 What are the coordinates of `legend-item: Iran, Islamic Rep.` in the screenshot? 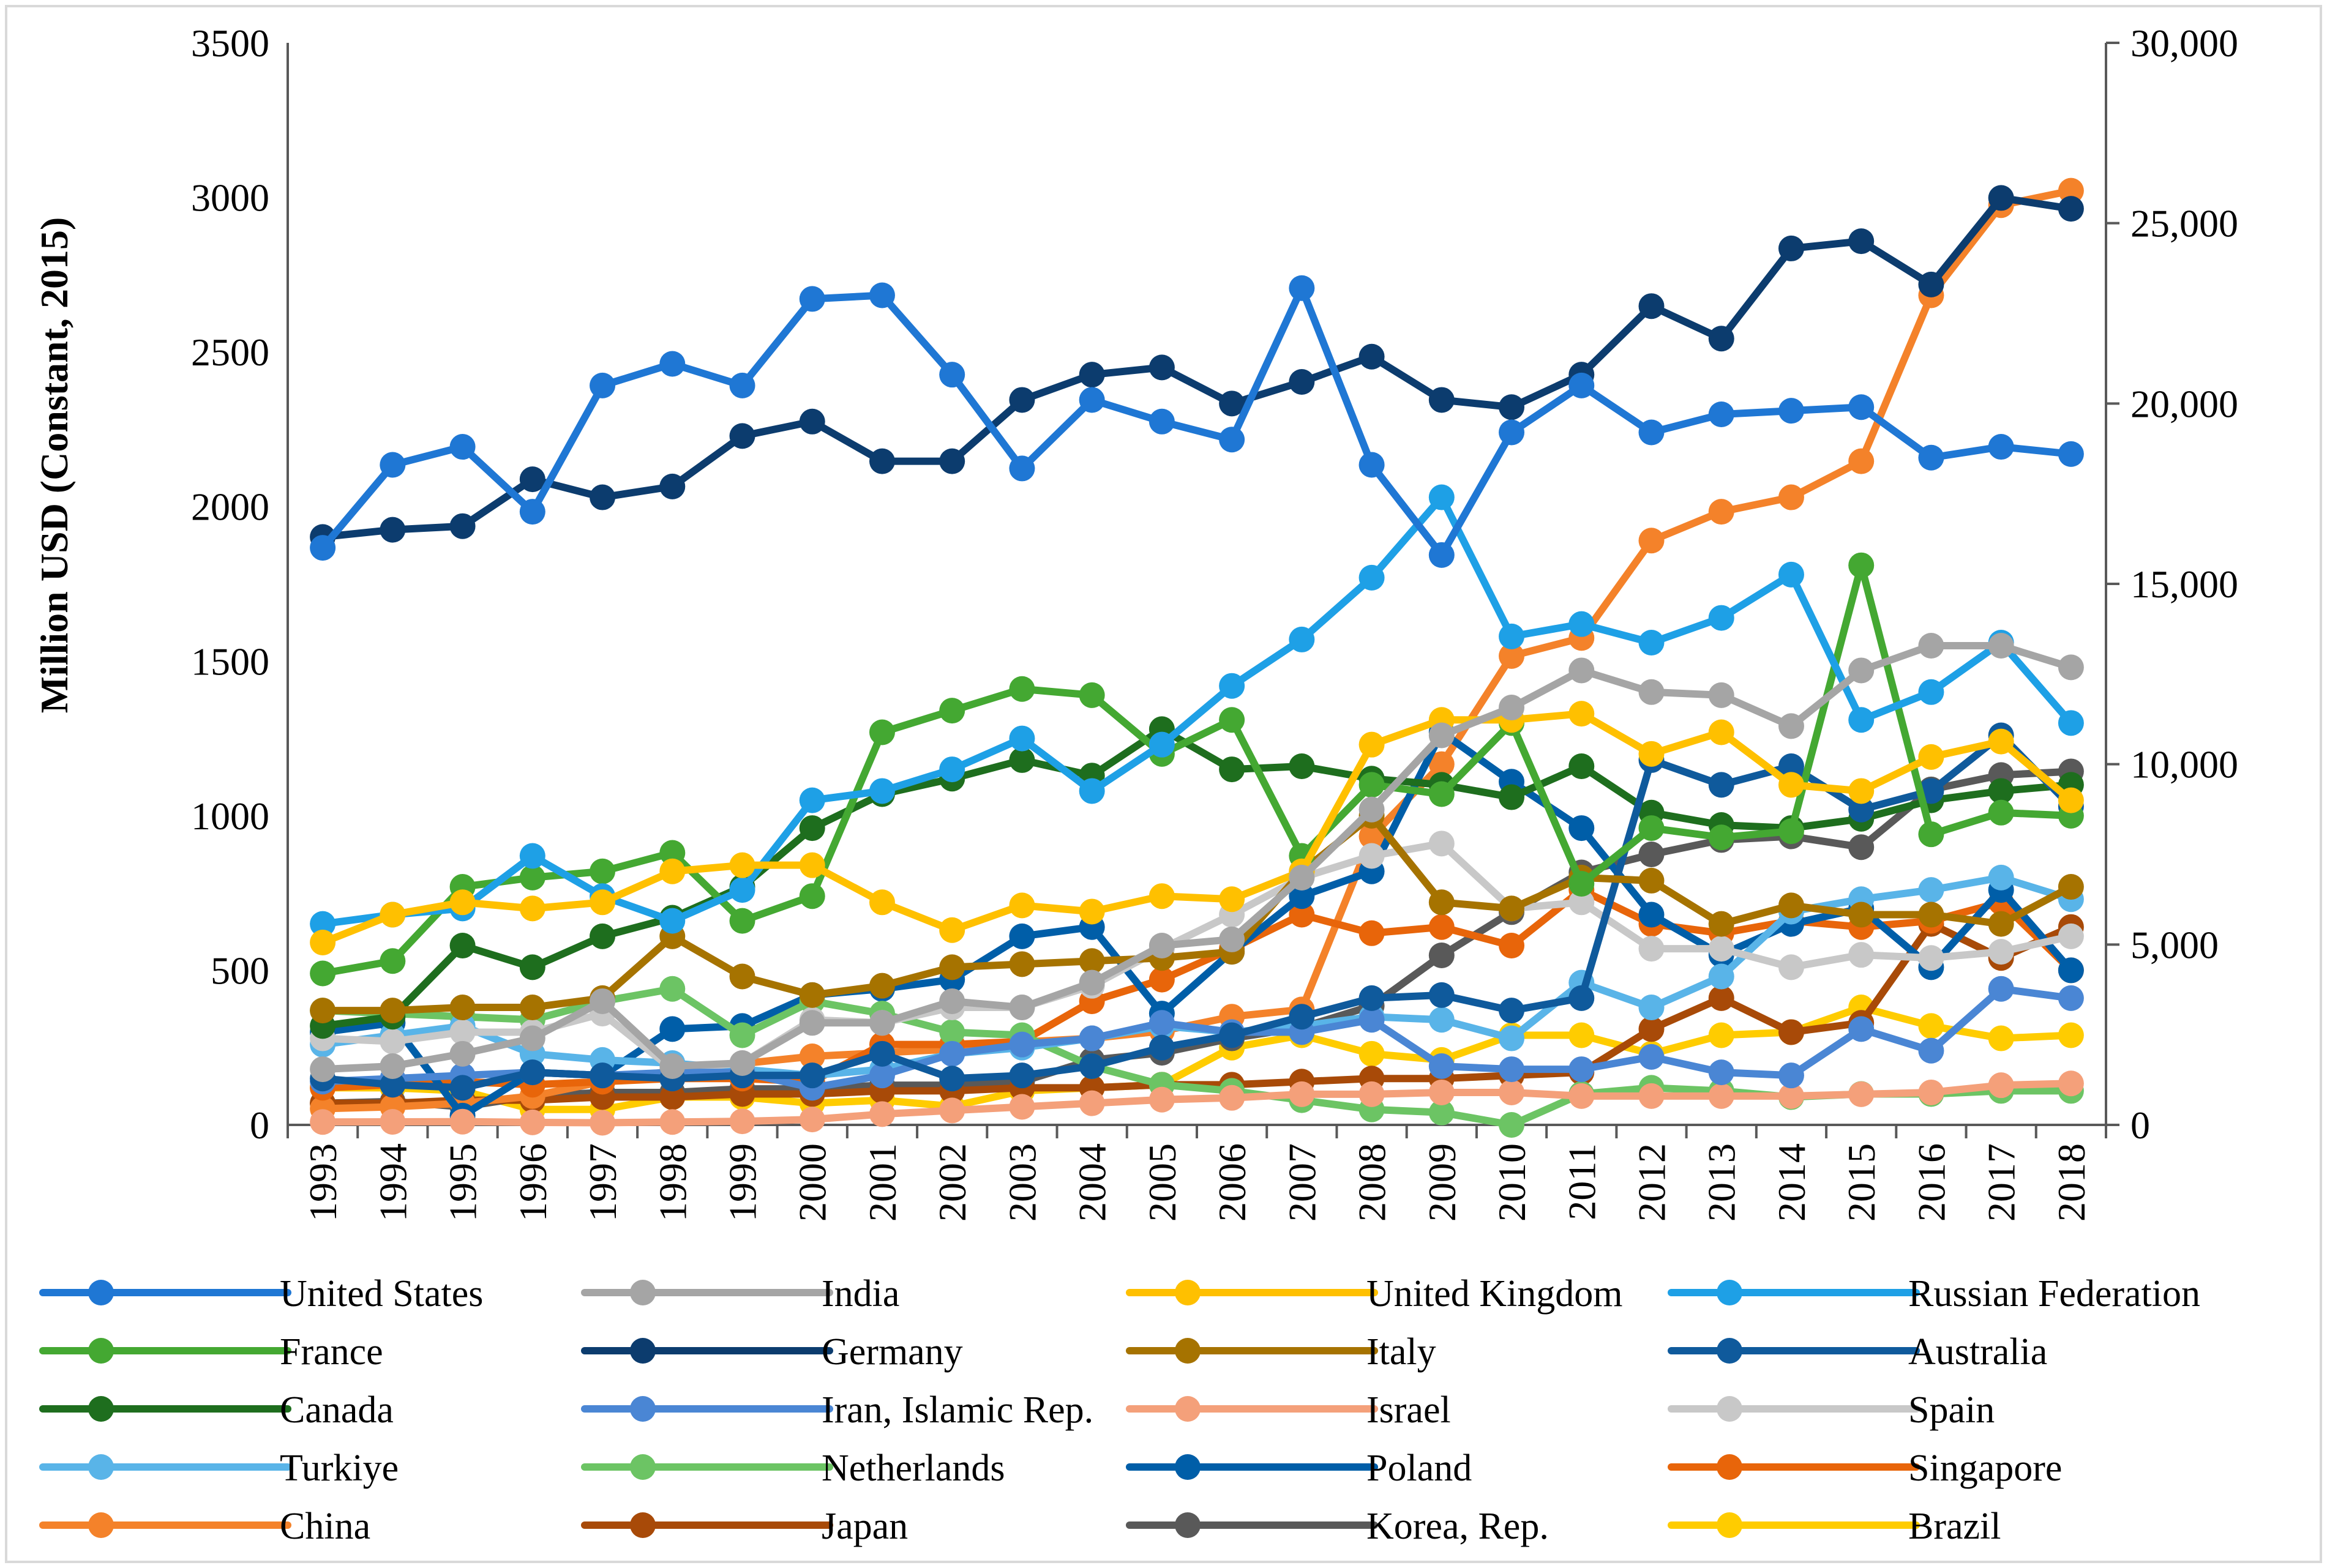 It's located at (837, 1410).